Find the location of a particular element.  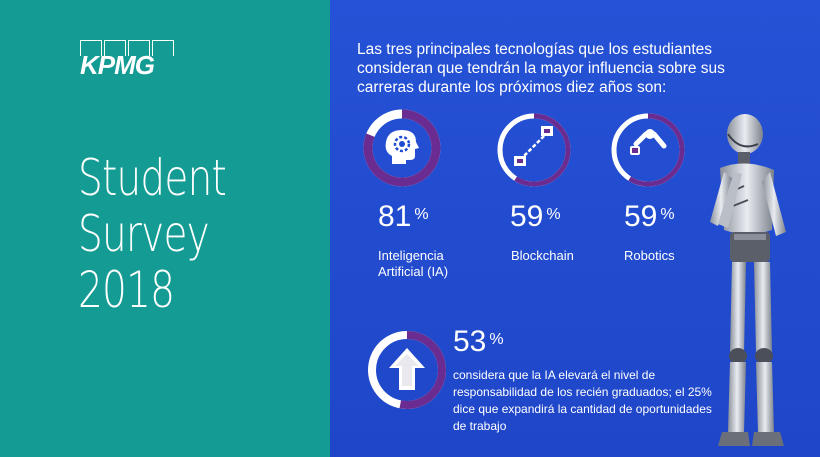

robotics-label: Robotics is located at coordinates (649, 255).